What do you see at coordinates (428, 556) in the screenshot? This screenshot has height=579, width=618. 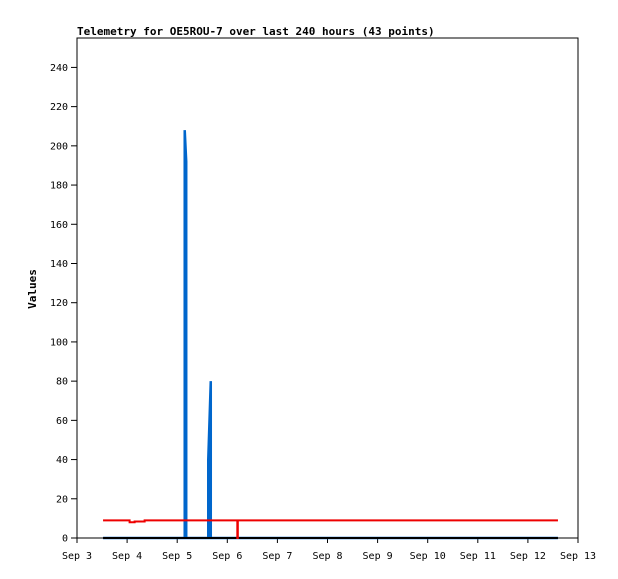 I see `x-tick-label: Sep 10` at bounding box center [428, 556].